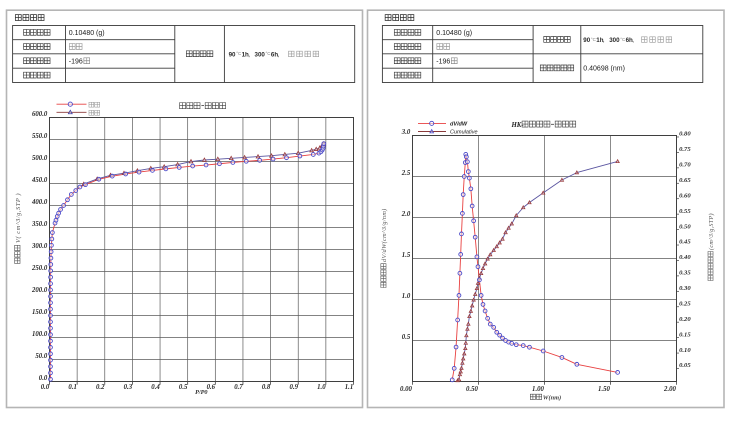 The width and height of the screenshot is (735, 423). What do you see at coordinates (18, 218) in the screenshot?
I see `svg-text: V( cm^3/g,STP )` at bounding box center [18, 218].